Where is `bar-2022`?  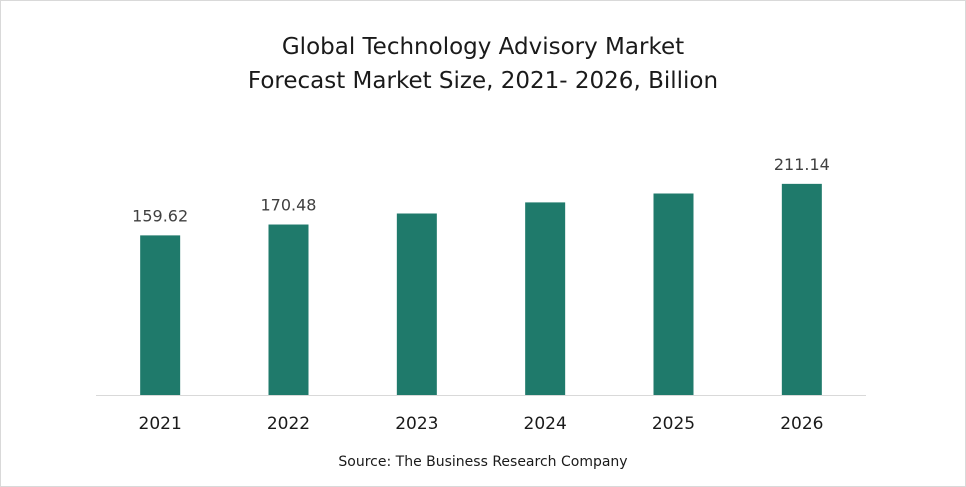 bar-2022 is located at coordinates (288, 309).